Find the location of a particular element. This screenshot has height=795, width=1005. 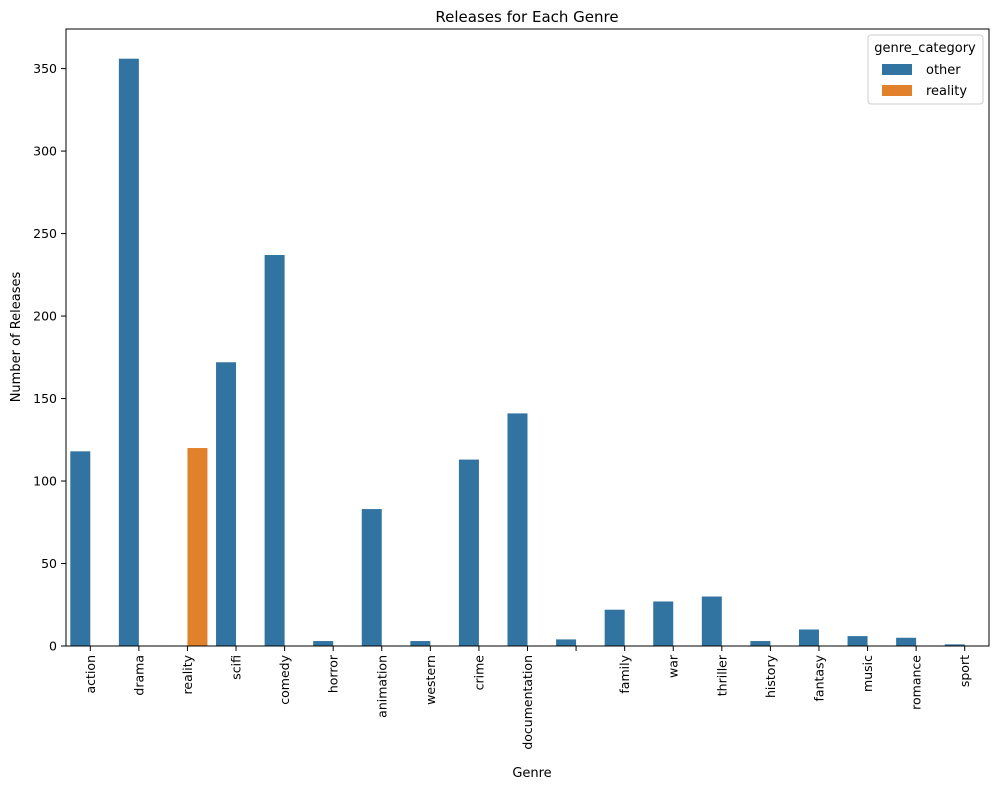

bar-other-crime is located at coordinates (468, 552).